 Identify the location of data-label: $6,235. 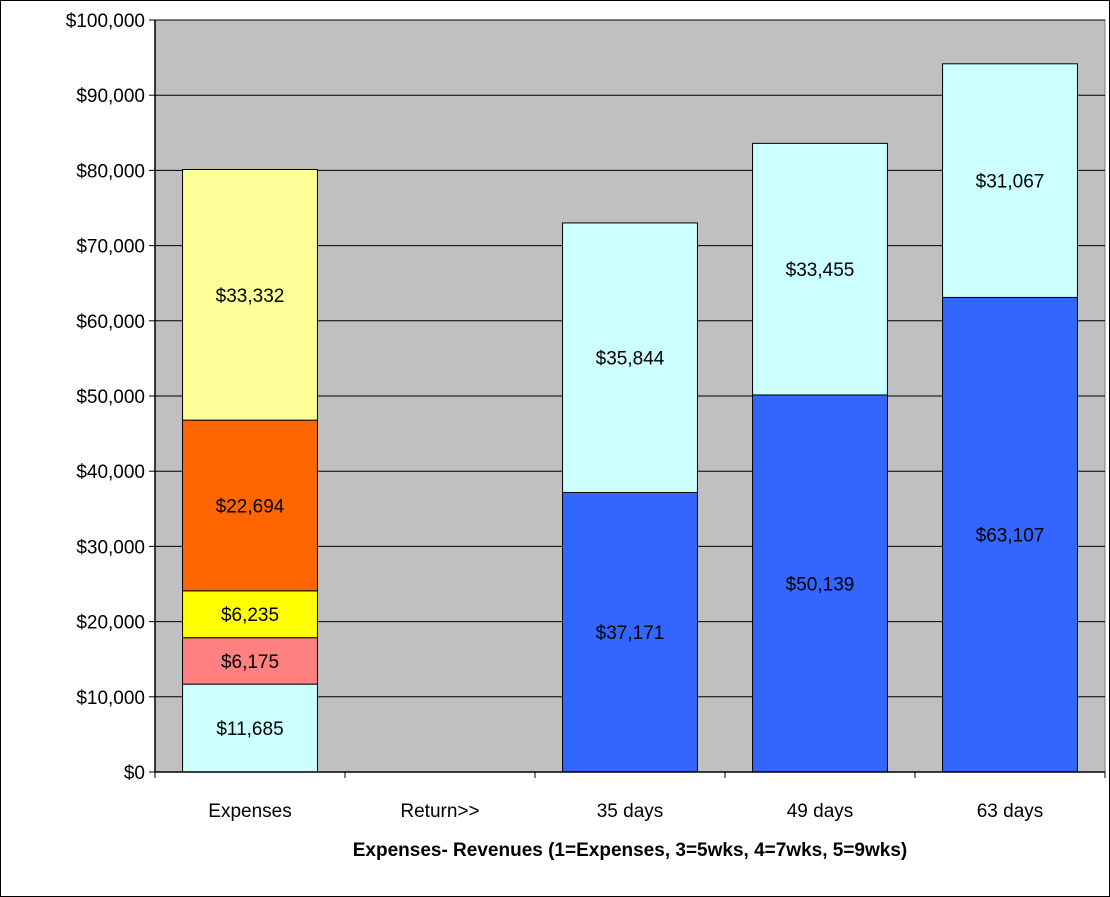
(250, 615).